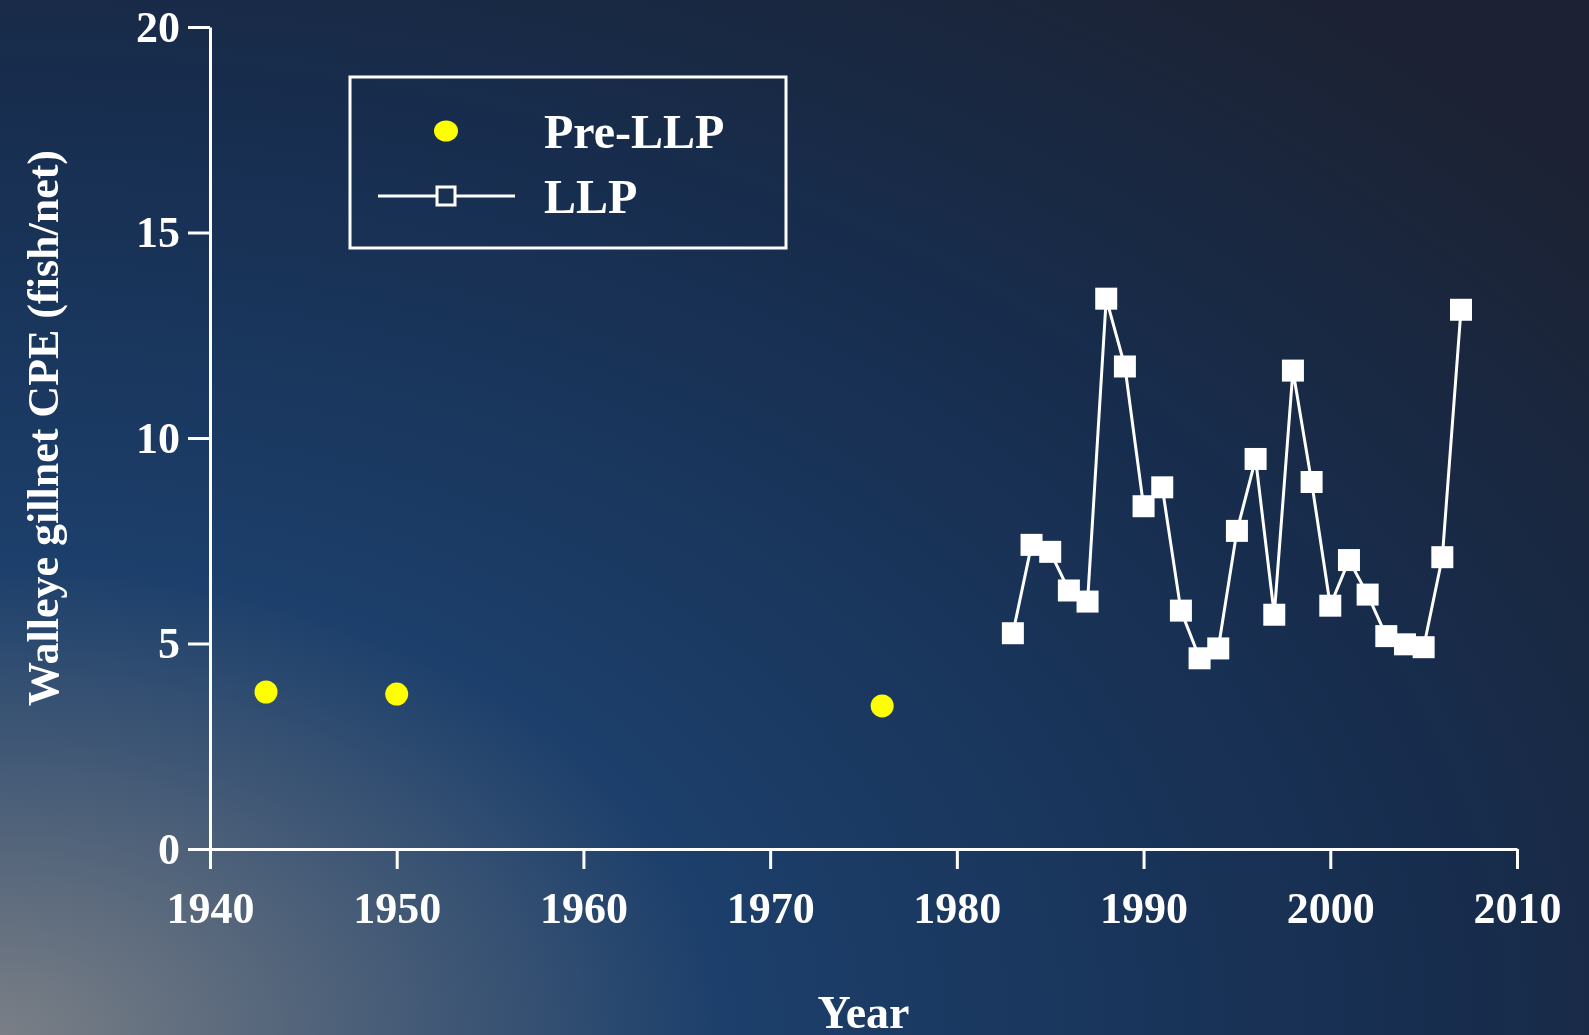 The width and height of the screenshot is (1589, 1035). Describe the element at coordinates (43, 428) in the screenshot. I see `y-axis-title: Walleye gillnet CPE (fish/net)` at that location.